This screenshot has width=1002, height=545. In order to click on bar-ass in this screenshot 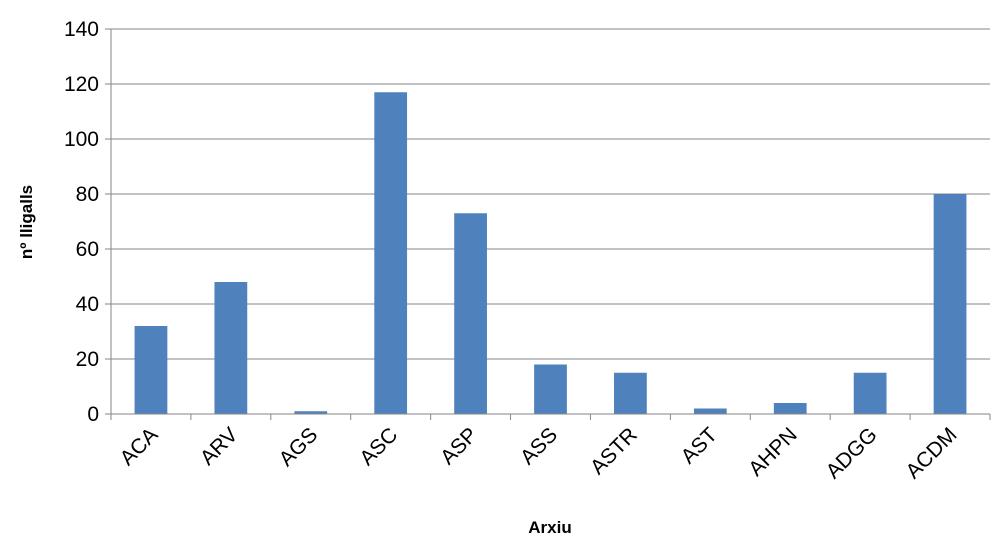, I will do `click(550, 389)`.